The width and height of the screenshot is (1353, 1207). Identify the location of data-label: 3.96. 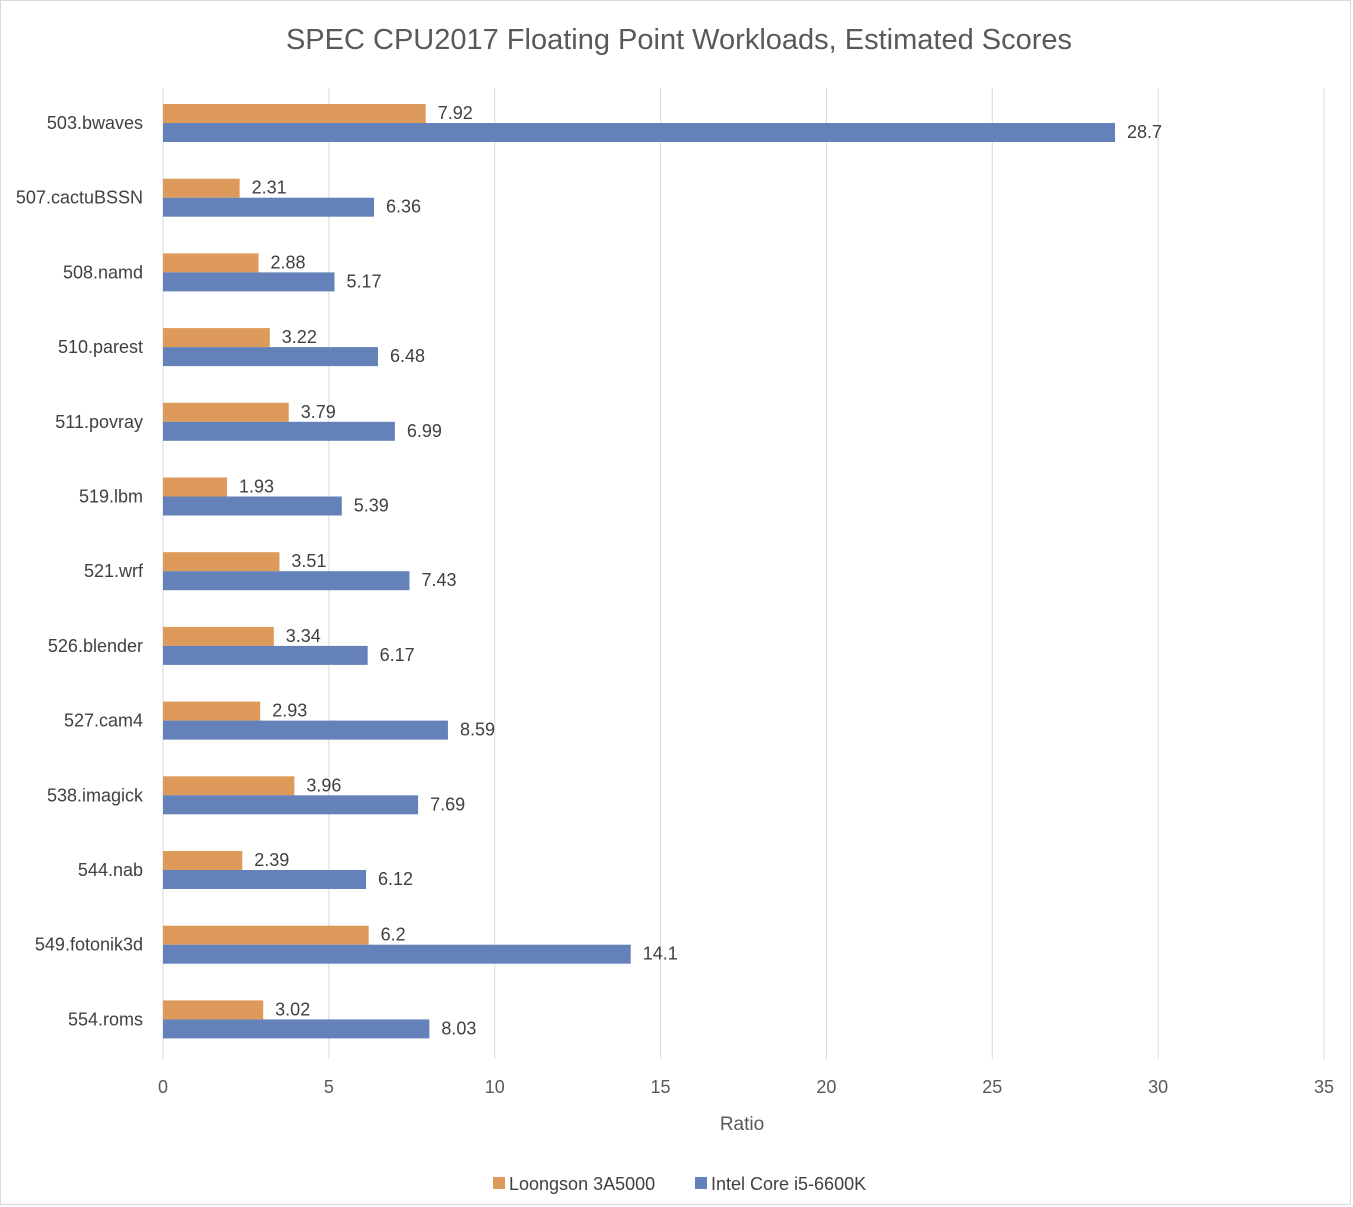
(323, 785).